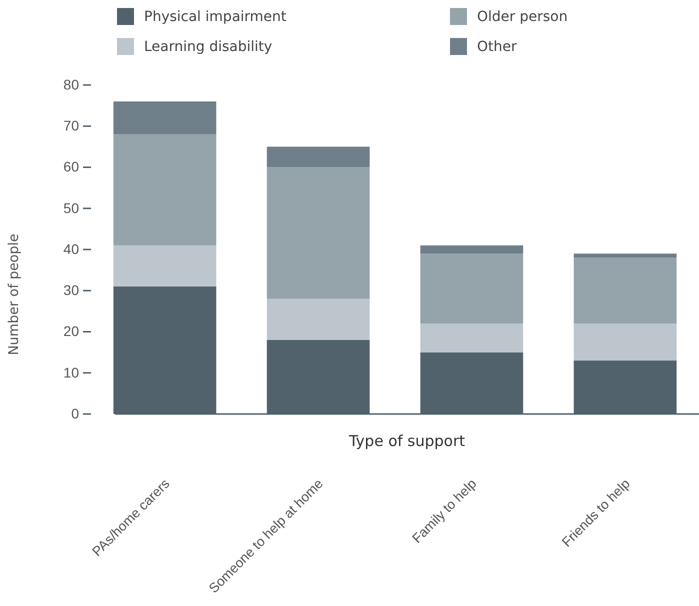 The image size is (699, 606). What do you see at coordinates (71, 290) in the screenshot?
I see `y-tick-label: 30` at bounding box center [71, 290].